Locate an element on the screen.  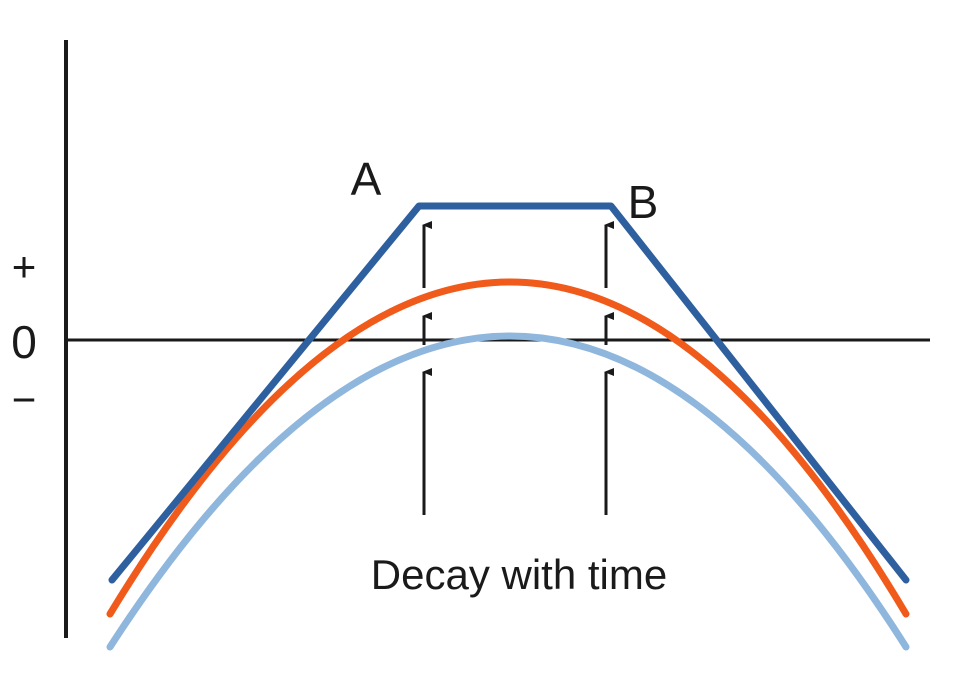
plus-label: + is located at coordinates (24, 266).